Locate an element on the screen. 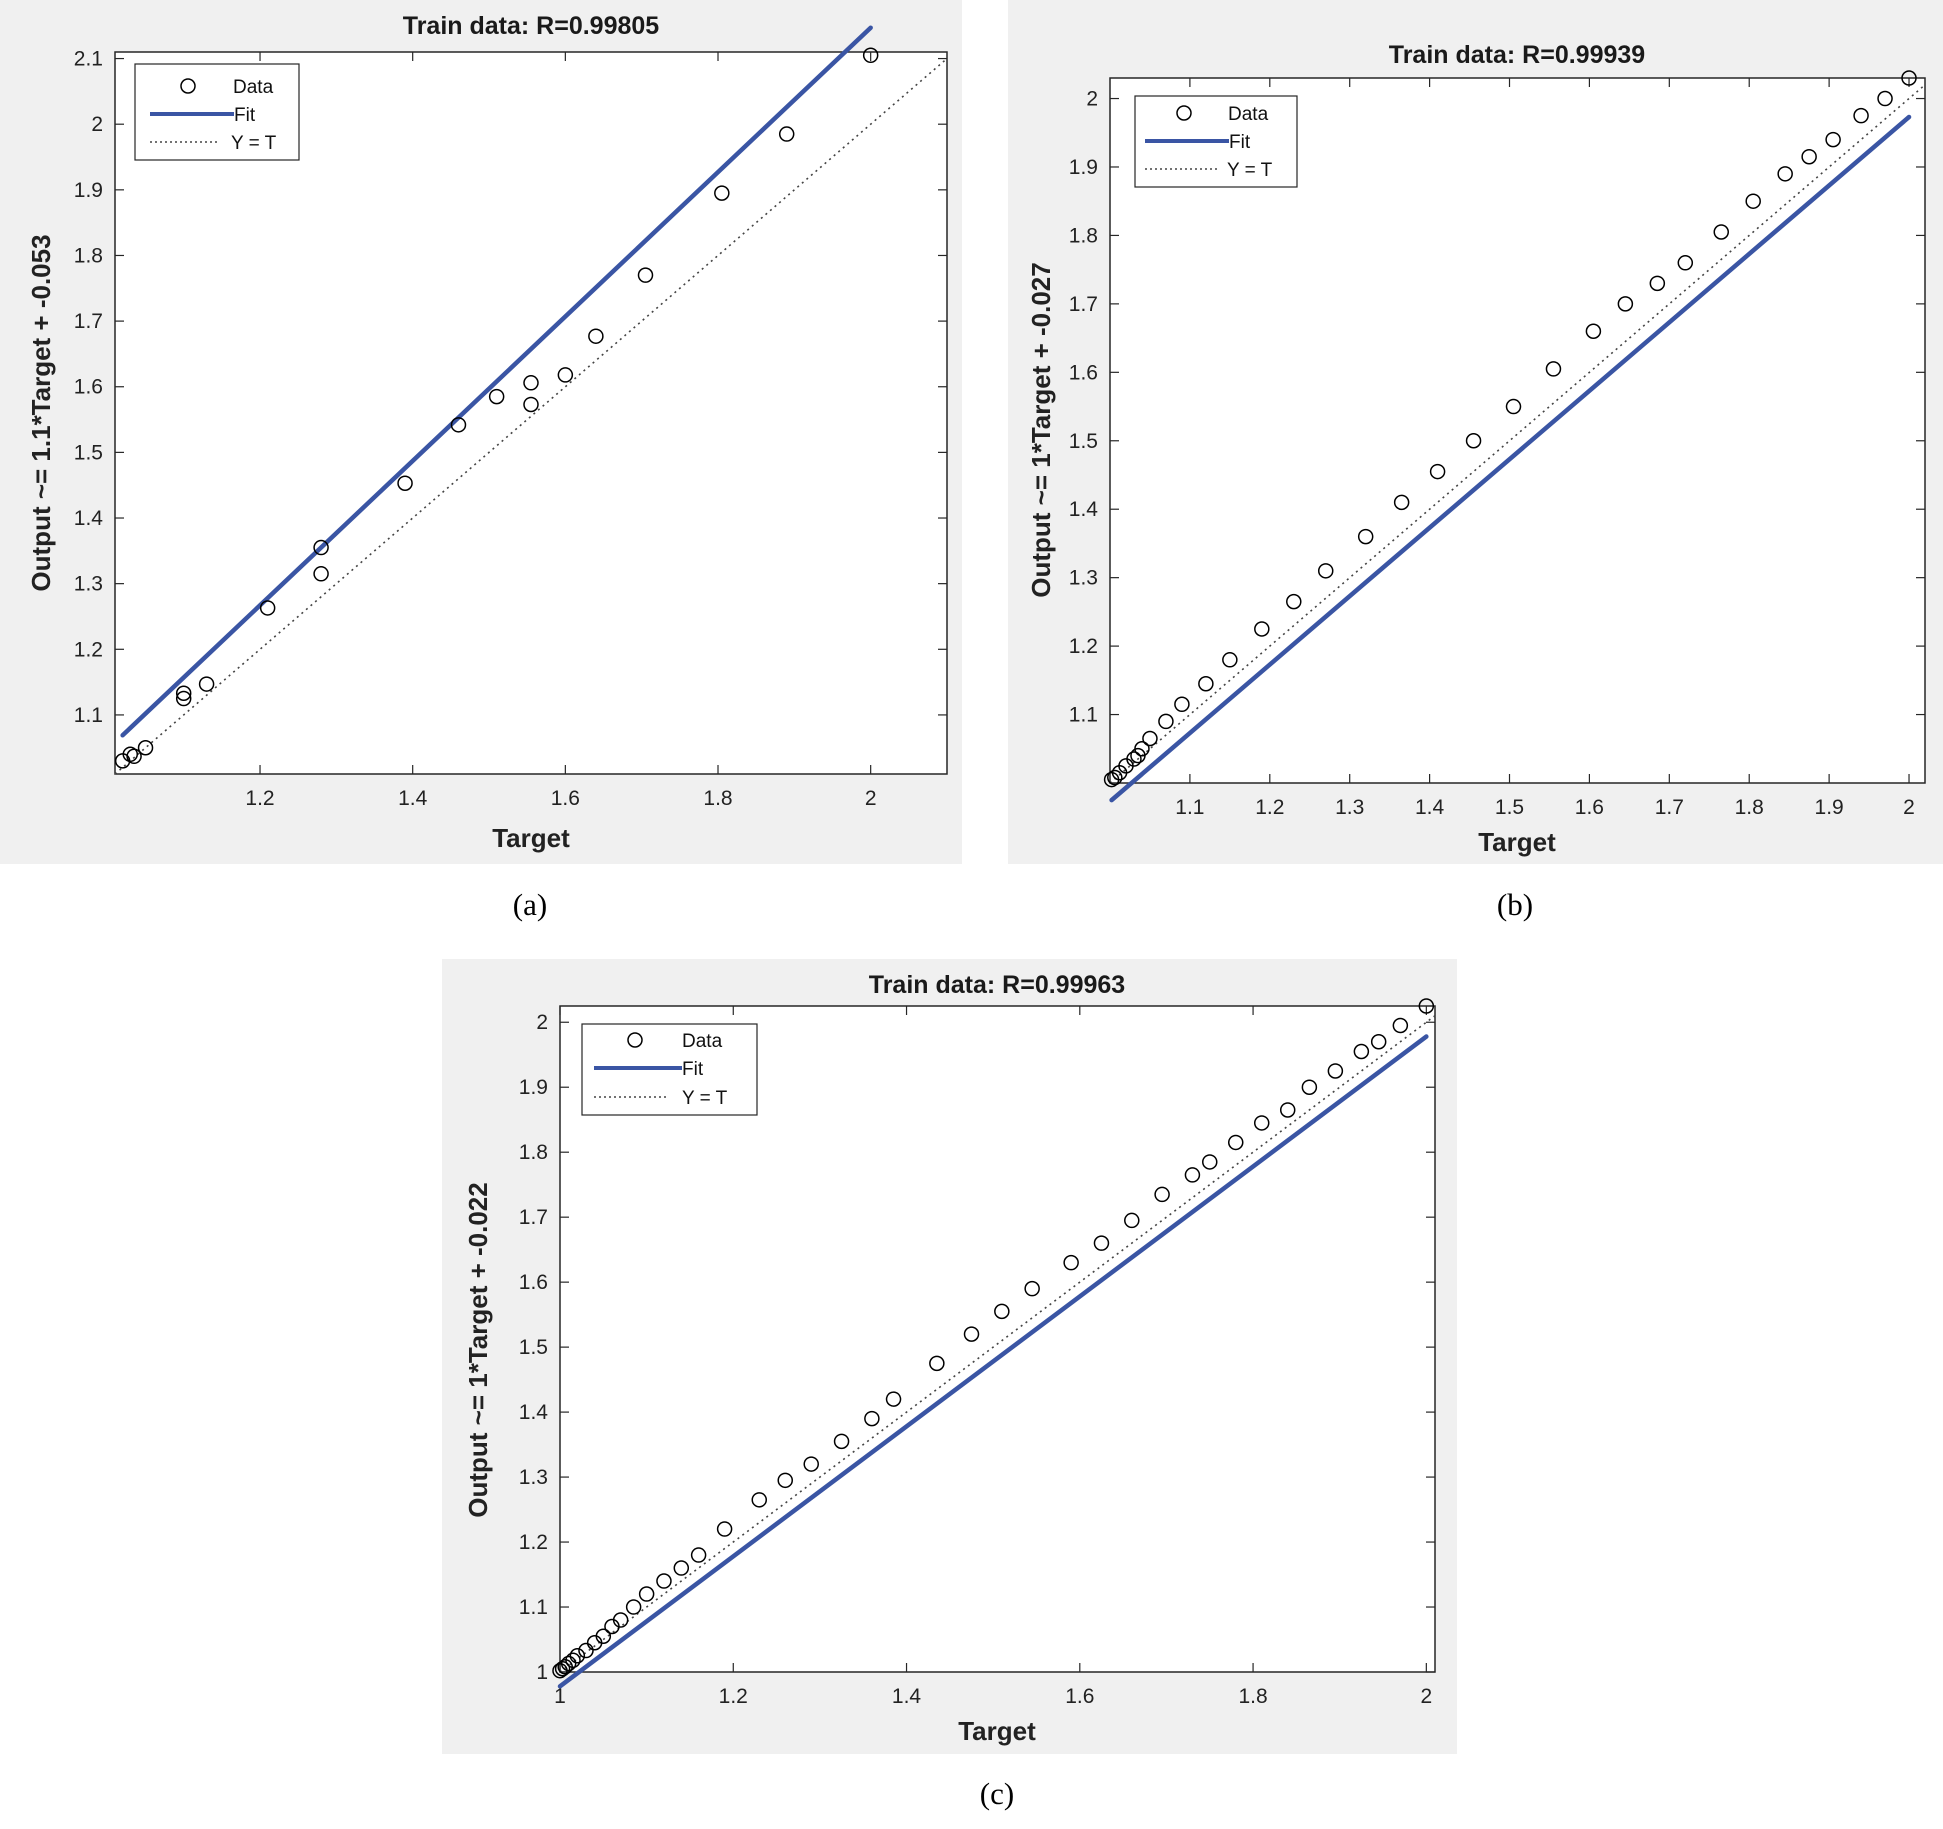  y-tick-label: 2 is located at coordinates (1092, 99).